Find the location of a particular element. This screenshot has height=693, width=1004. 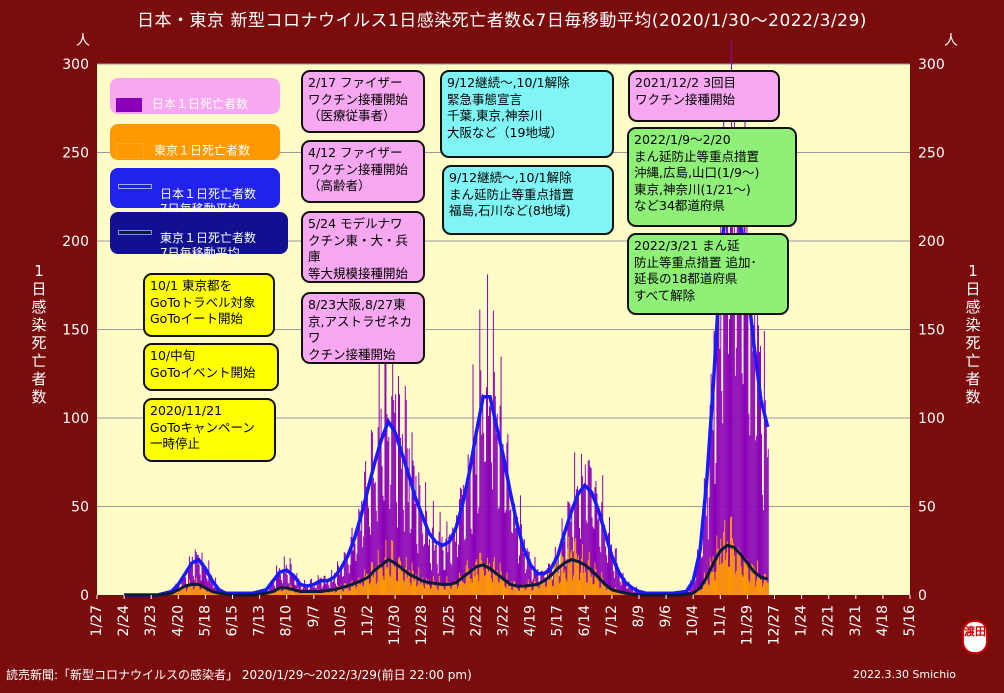

y-tick-left: 50 is located at coordinates (80, 508).